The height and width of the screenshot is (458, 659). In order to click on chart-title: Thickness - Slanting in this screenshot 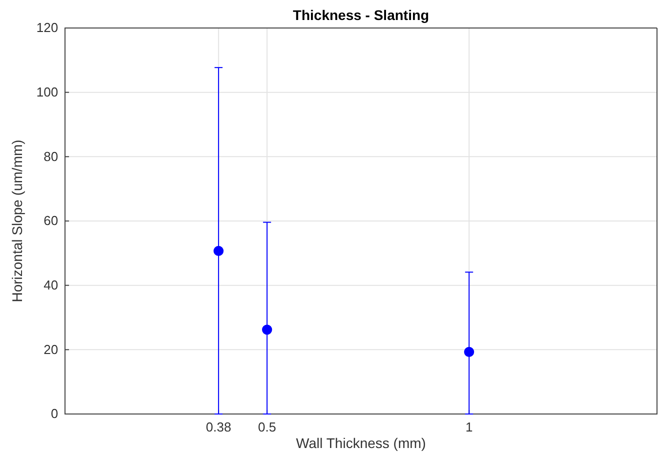, I will do `click(361, 15)`.